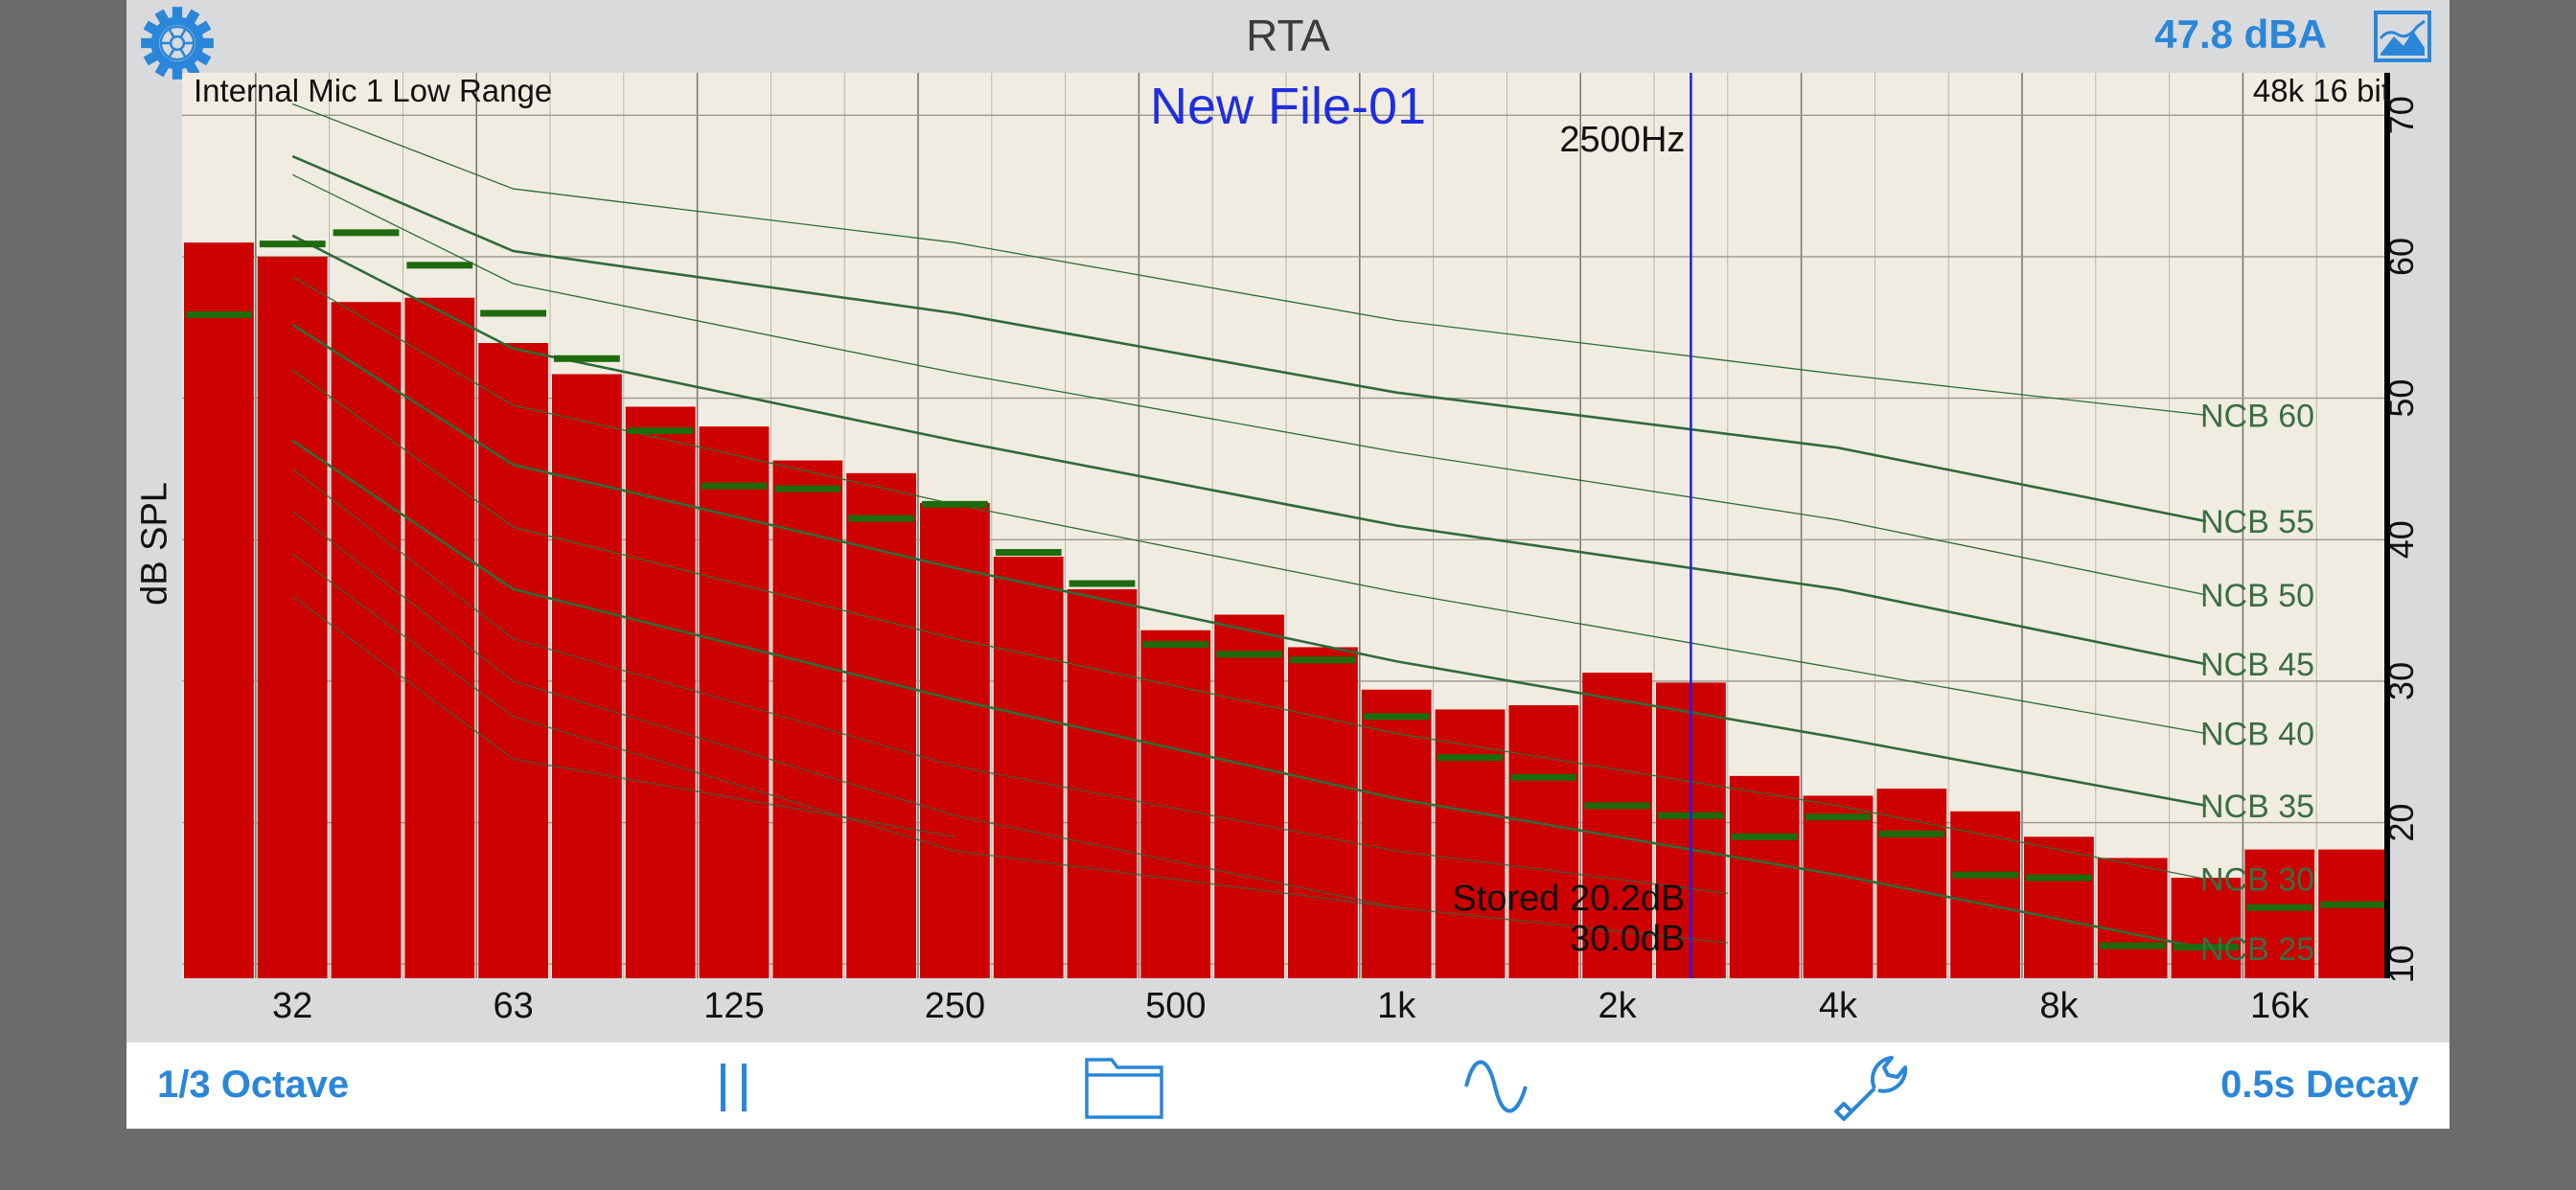 The width and height of the screenshot is (2576, 1190). What do you see at coordinates (374, 91) in the screenshot?
I see `input-device-label: Internal Mic 1 Low Range` at bounding box center [374, 91].